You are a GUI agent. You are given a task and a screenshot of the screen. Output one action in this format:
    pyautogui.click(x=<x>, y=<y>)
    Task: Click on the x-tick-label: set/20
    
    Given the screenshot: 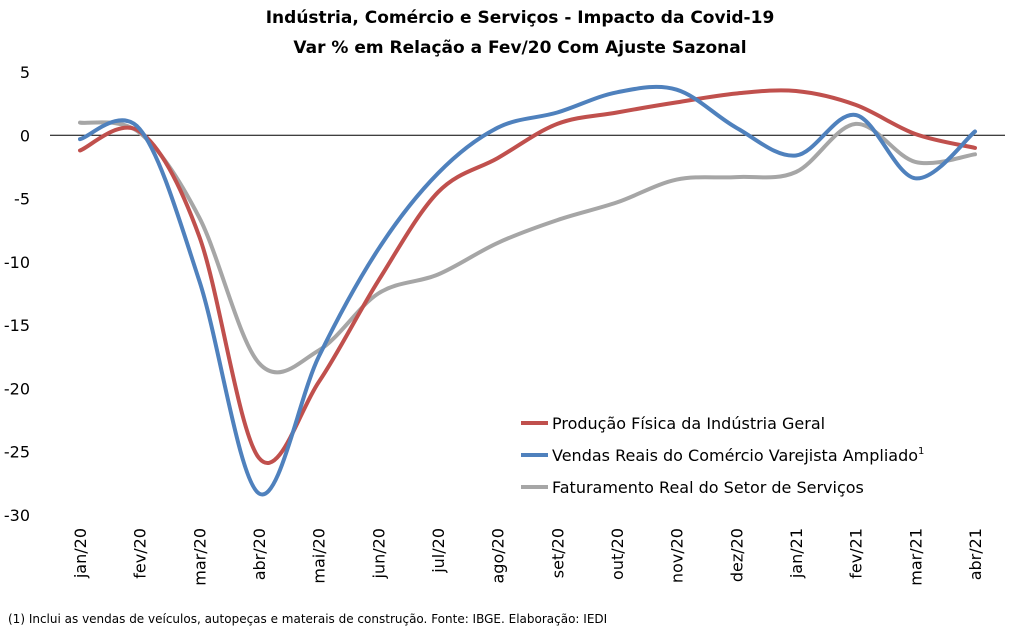 What is the action you would take?
    pyautogui.click(x=557, y=553)
    